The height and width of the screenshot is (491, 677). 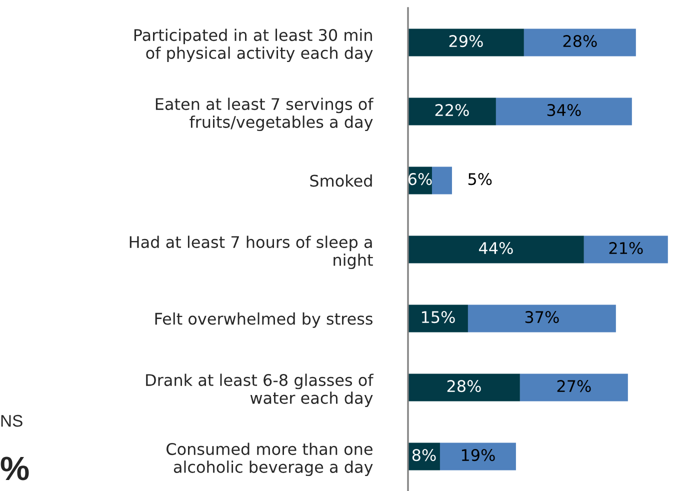 I want to click on data-label: 27%, so click(x=574, y=386).